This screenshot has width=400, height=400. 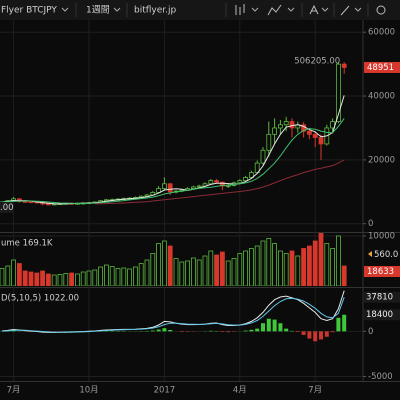 I want to click on draw-icon, so click(x=345, y=10).